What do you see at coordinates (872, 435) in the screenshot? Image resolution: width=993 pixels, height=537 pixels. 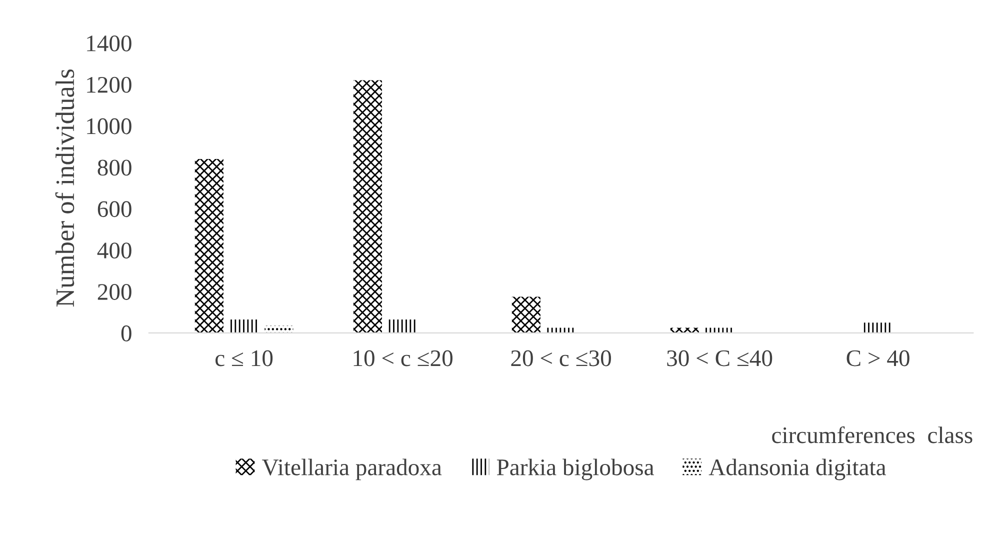 I see `x-axis-title: circumferences class` at bounding box center [872, 435].